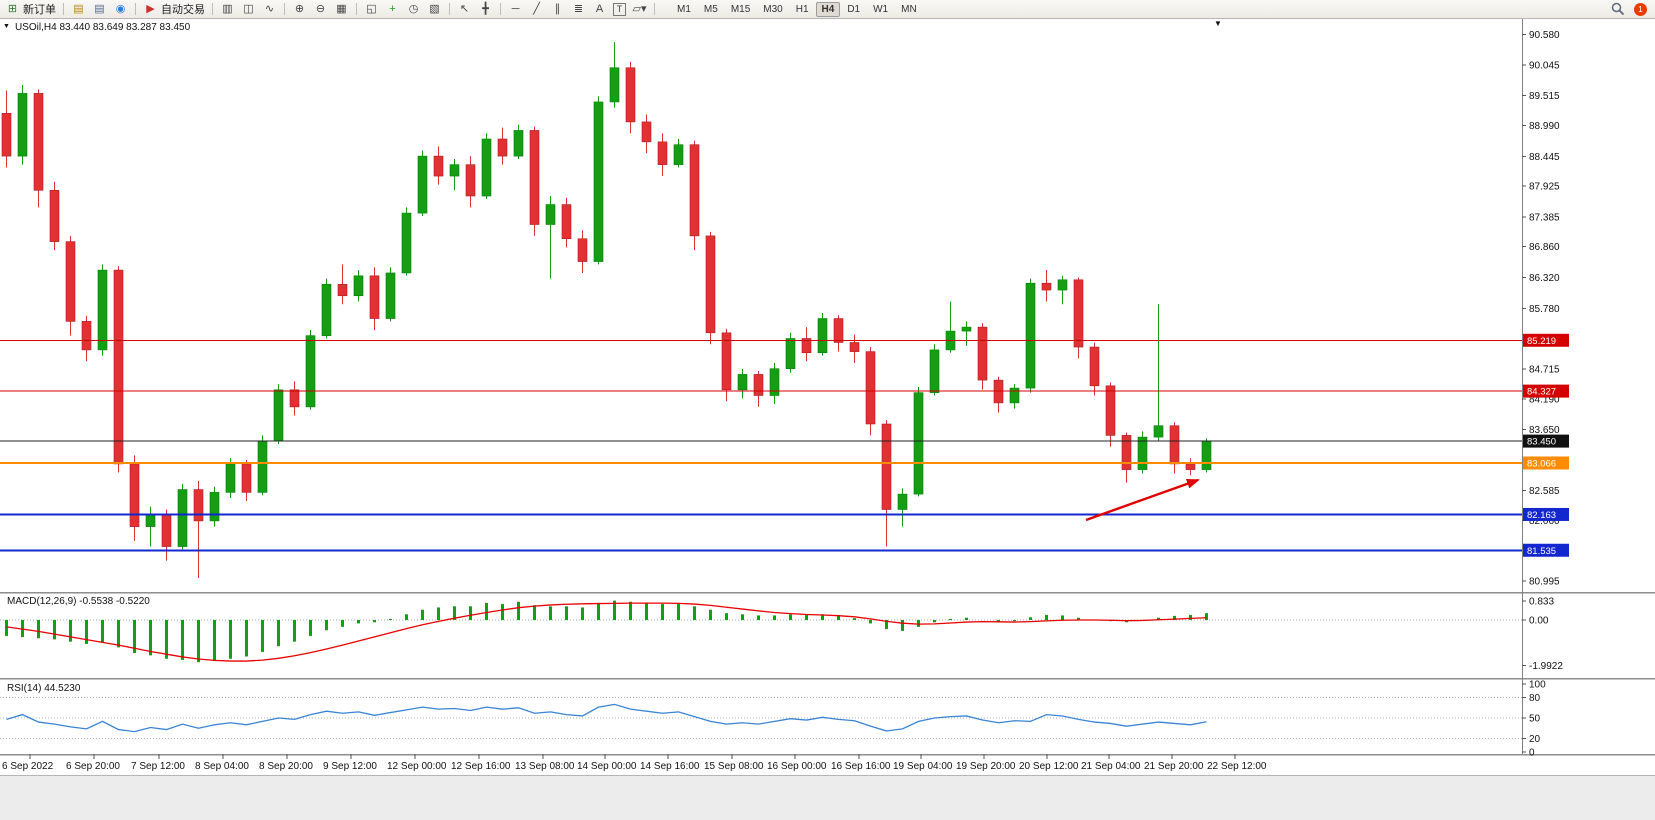 The image size is (1655, 820). I want to click on data-preview-button: ◉, so click(120, 9).